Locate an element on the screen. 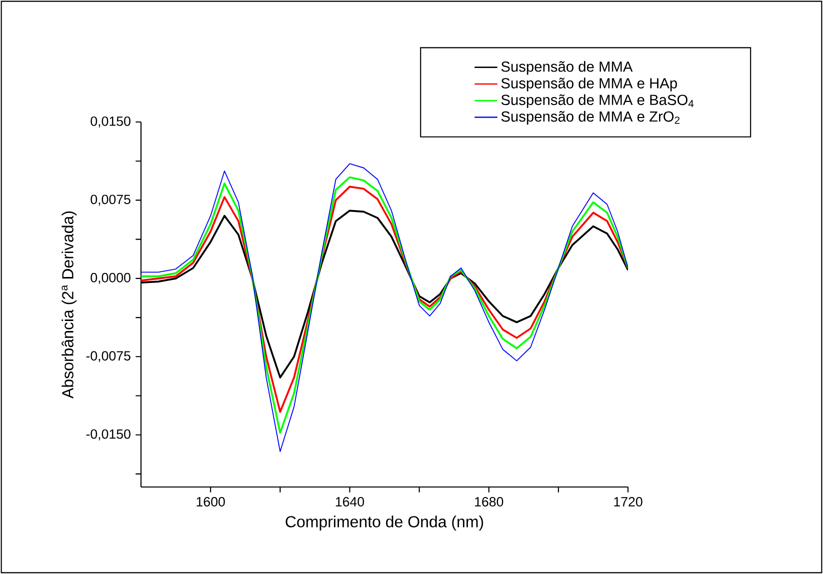 This screenshot has height=574, width=823. legend-label: Suspensão de MMA e HAp is located at coordinates (589, 85).